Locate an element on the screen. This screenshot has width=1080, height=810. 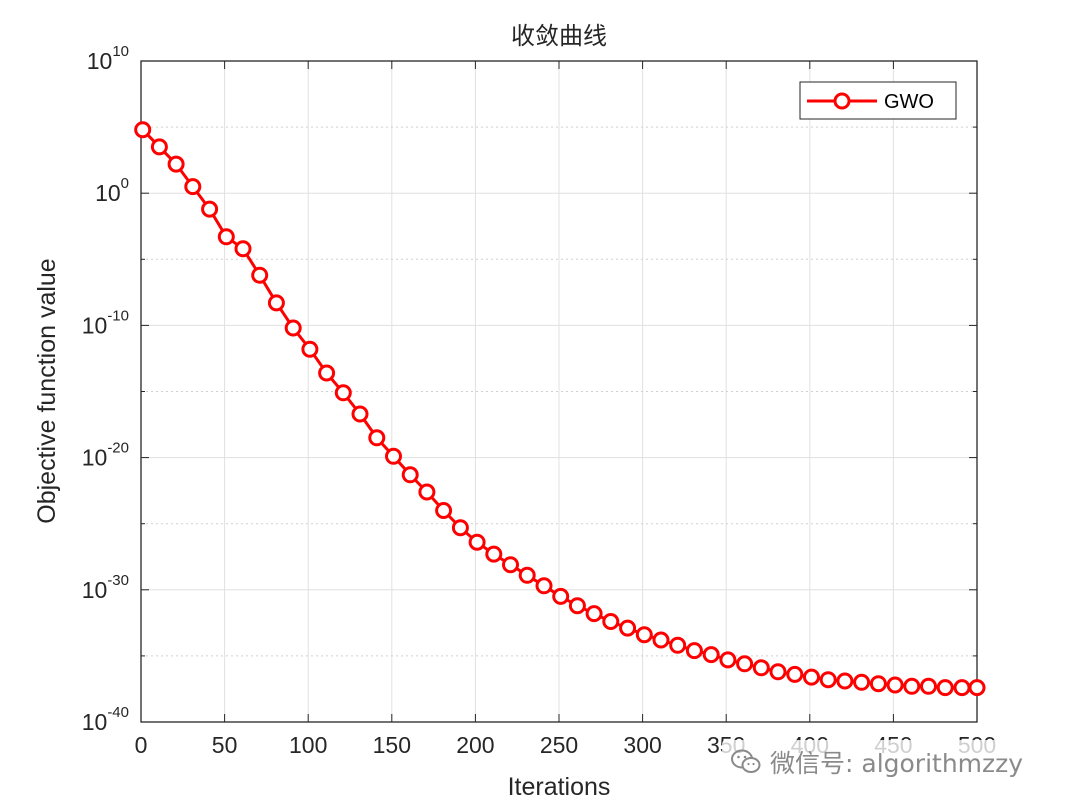
y-tick-exponent: -10 is located at coordinates (118, 315).